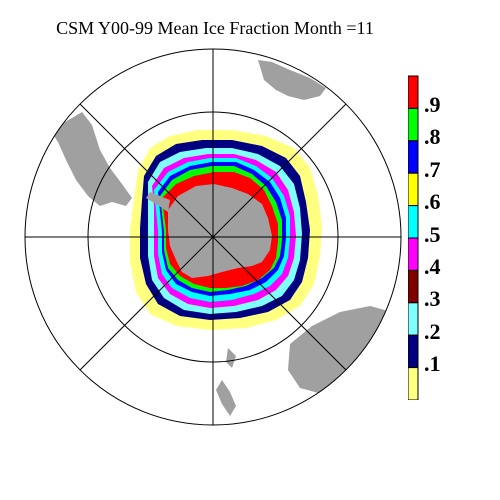  I want to click on new-zealand-north-island, so click(231, 358).